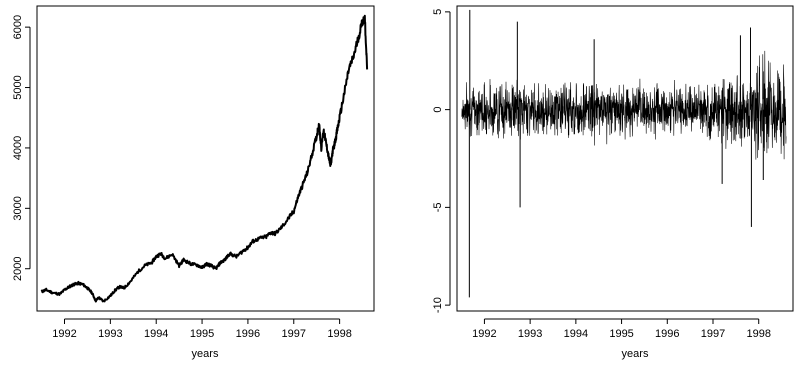  I want to click on price-y-tick-label: 2000, so click(18, 268).